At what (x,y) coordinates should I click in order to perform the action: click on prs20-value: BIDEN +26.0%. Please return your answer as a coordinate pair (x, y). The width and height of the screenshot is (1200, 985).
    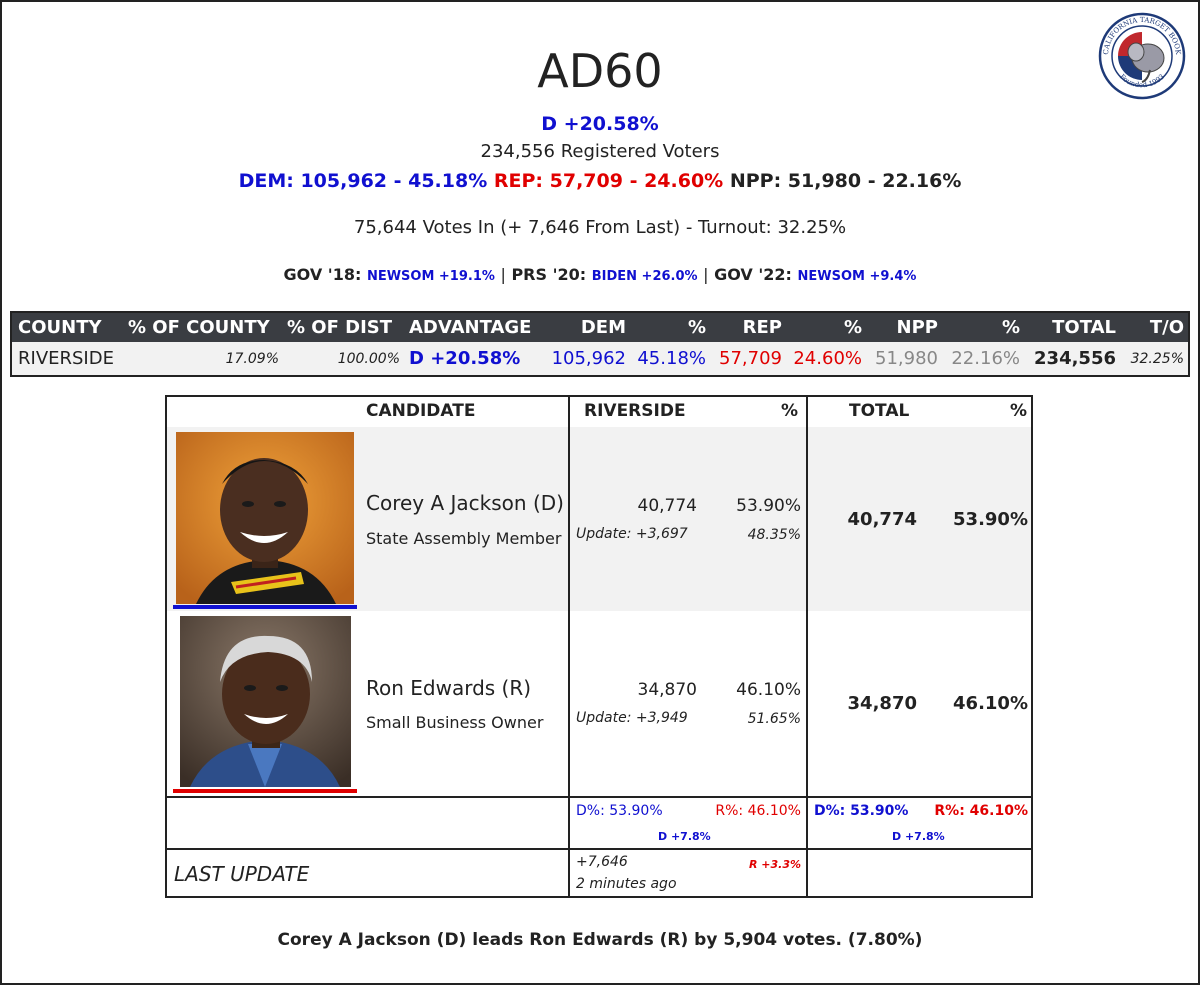
    Looking at the image, I should click on (644, 276).